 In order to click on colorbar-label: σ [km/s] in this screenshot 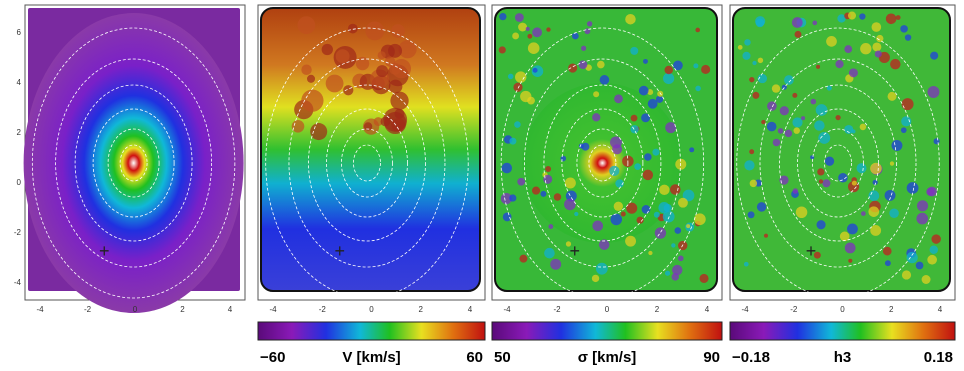, I will do `click(607, 357)`.